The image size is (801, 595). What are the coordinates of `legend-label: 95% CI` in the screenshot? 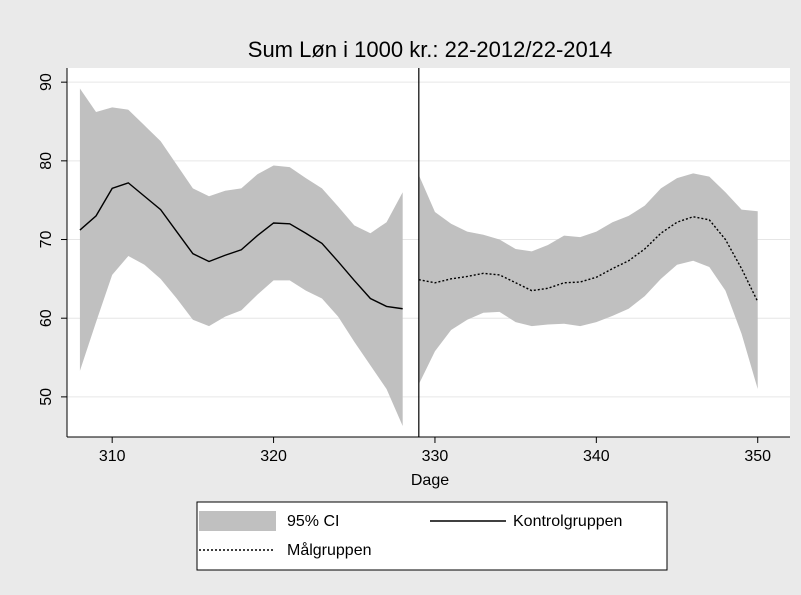 It's located at (313, 521).